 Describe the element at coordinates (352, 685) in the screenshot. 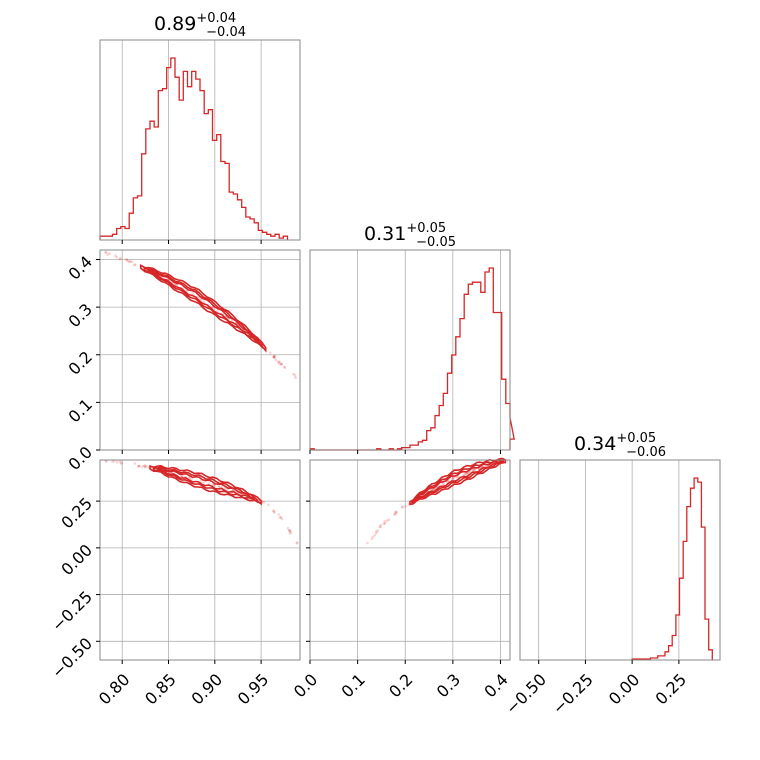

I see `x-tick-label: 0.1` at that location.